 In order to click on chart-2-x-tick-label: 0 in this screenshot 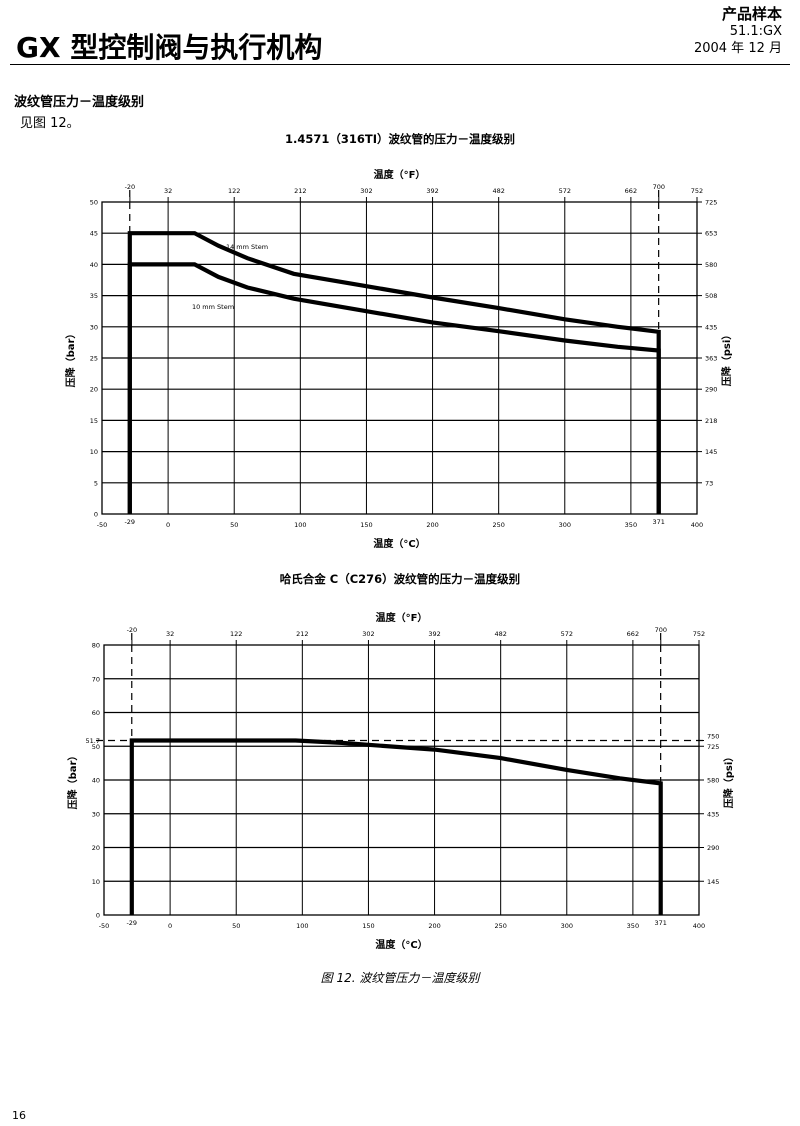, I will do `click(170, 926)`.